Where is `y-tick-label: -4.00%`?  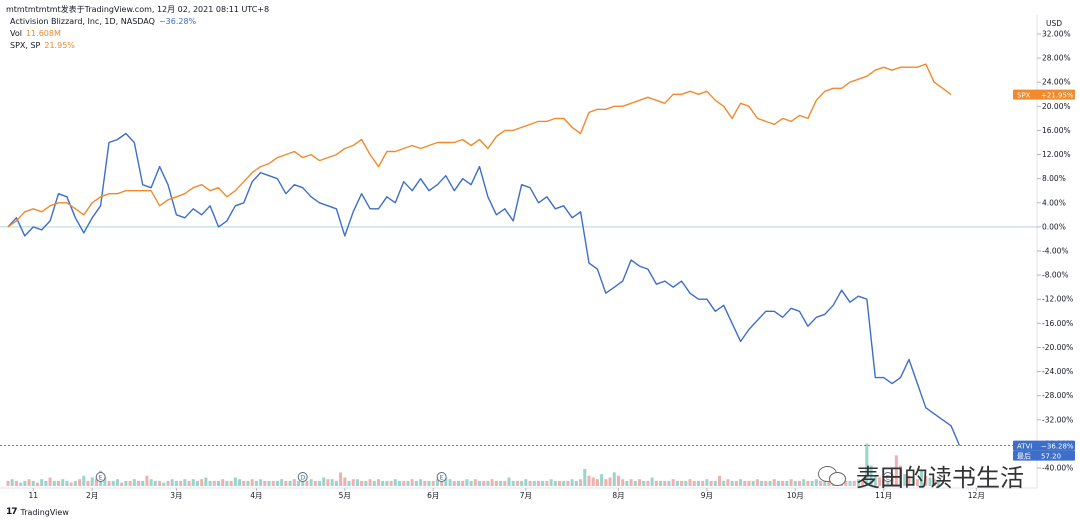
y-tick-label: -4.00% is located at coordinates (1055, 251).